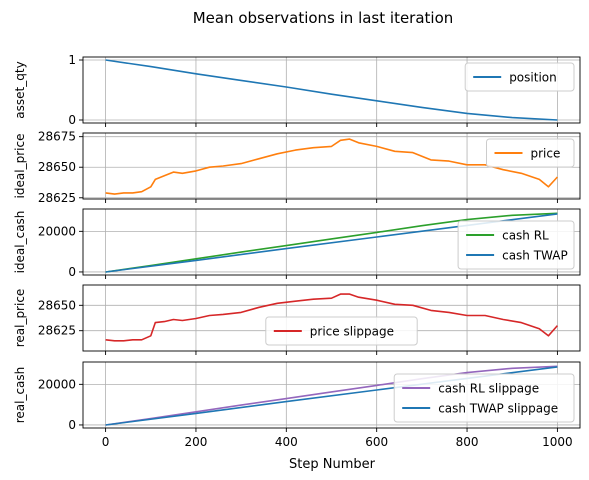 The image size is (589, 480). I want to click on subplot-3: 0 20000 ideal_cash cash RL cash TWAP, so click(297, 243).